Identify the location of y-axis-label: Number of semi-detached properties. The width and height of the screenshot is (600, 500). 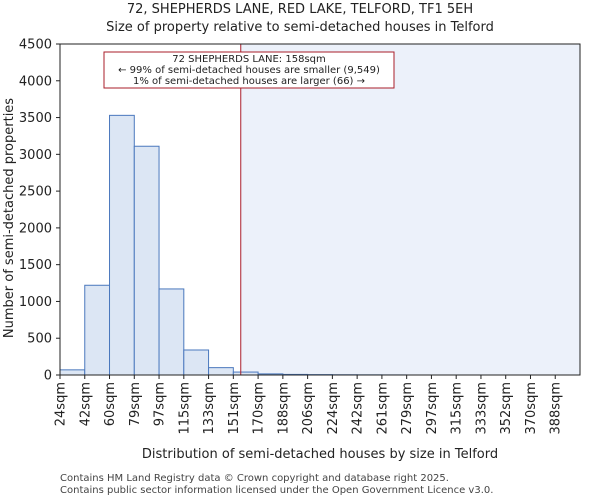
(9, 218).